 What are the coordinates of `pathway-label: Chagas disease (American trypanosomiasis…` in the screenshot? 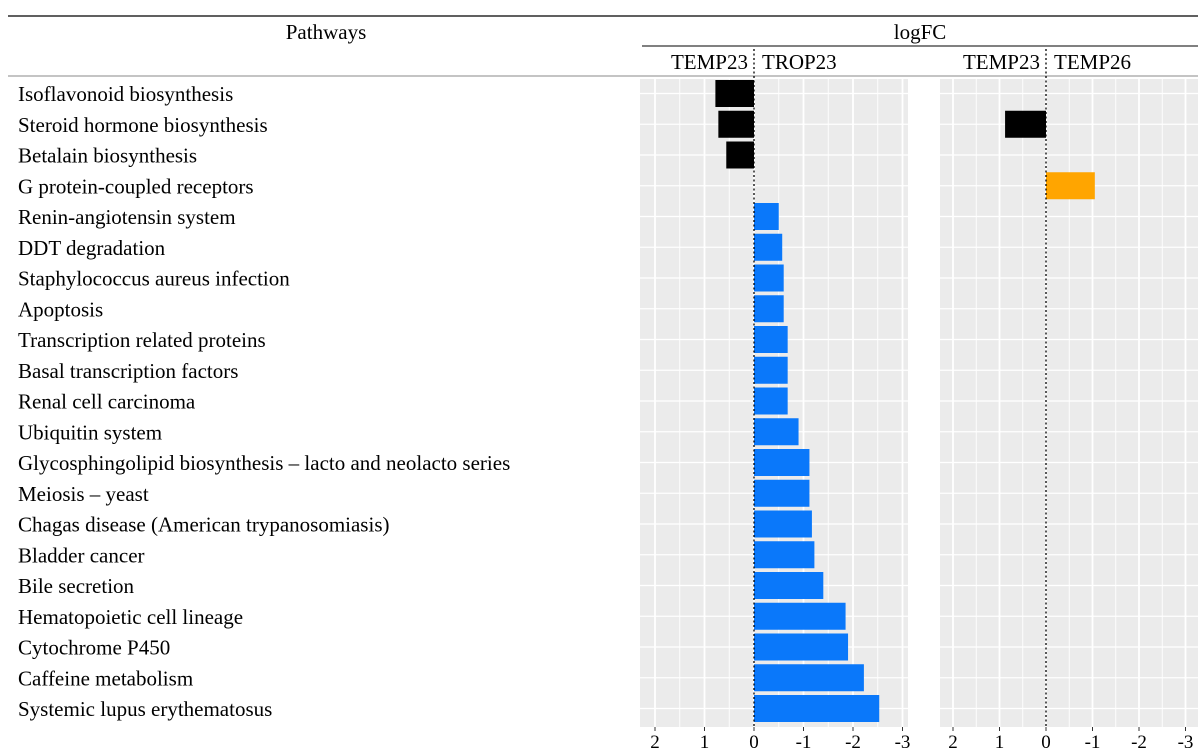 It's located at (203, 525).